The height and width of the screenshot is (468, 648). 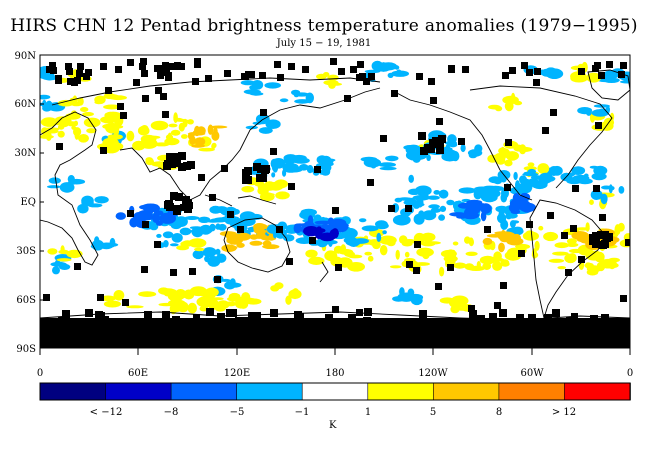 I want to click on lon-label-120w: 120W, so click(x=433, y=373).